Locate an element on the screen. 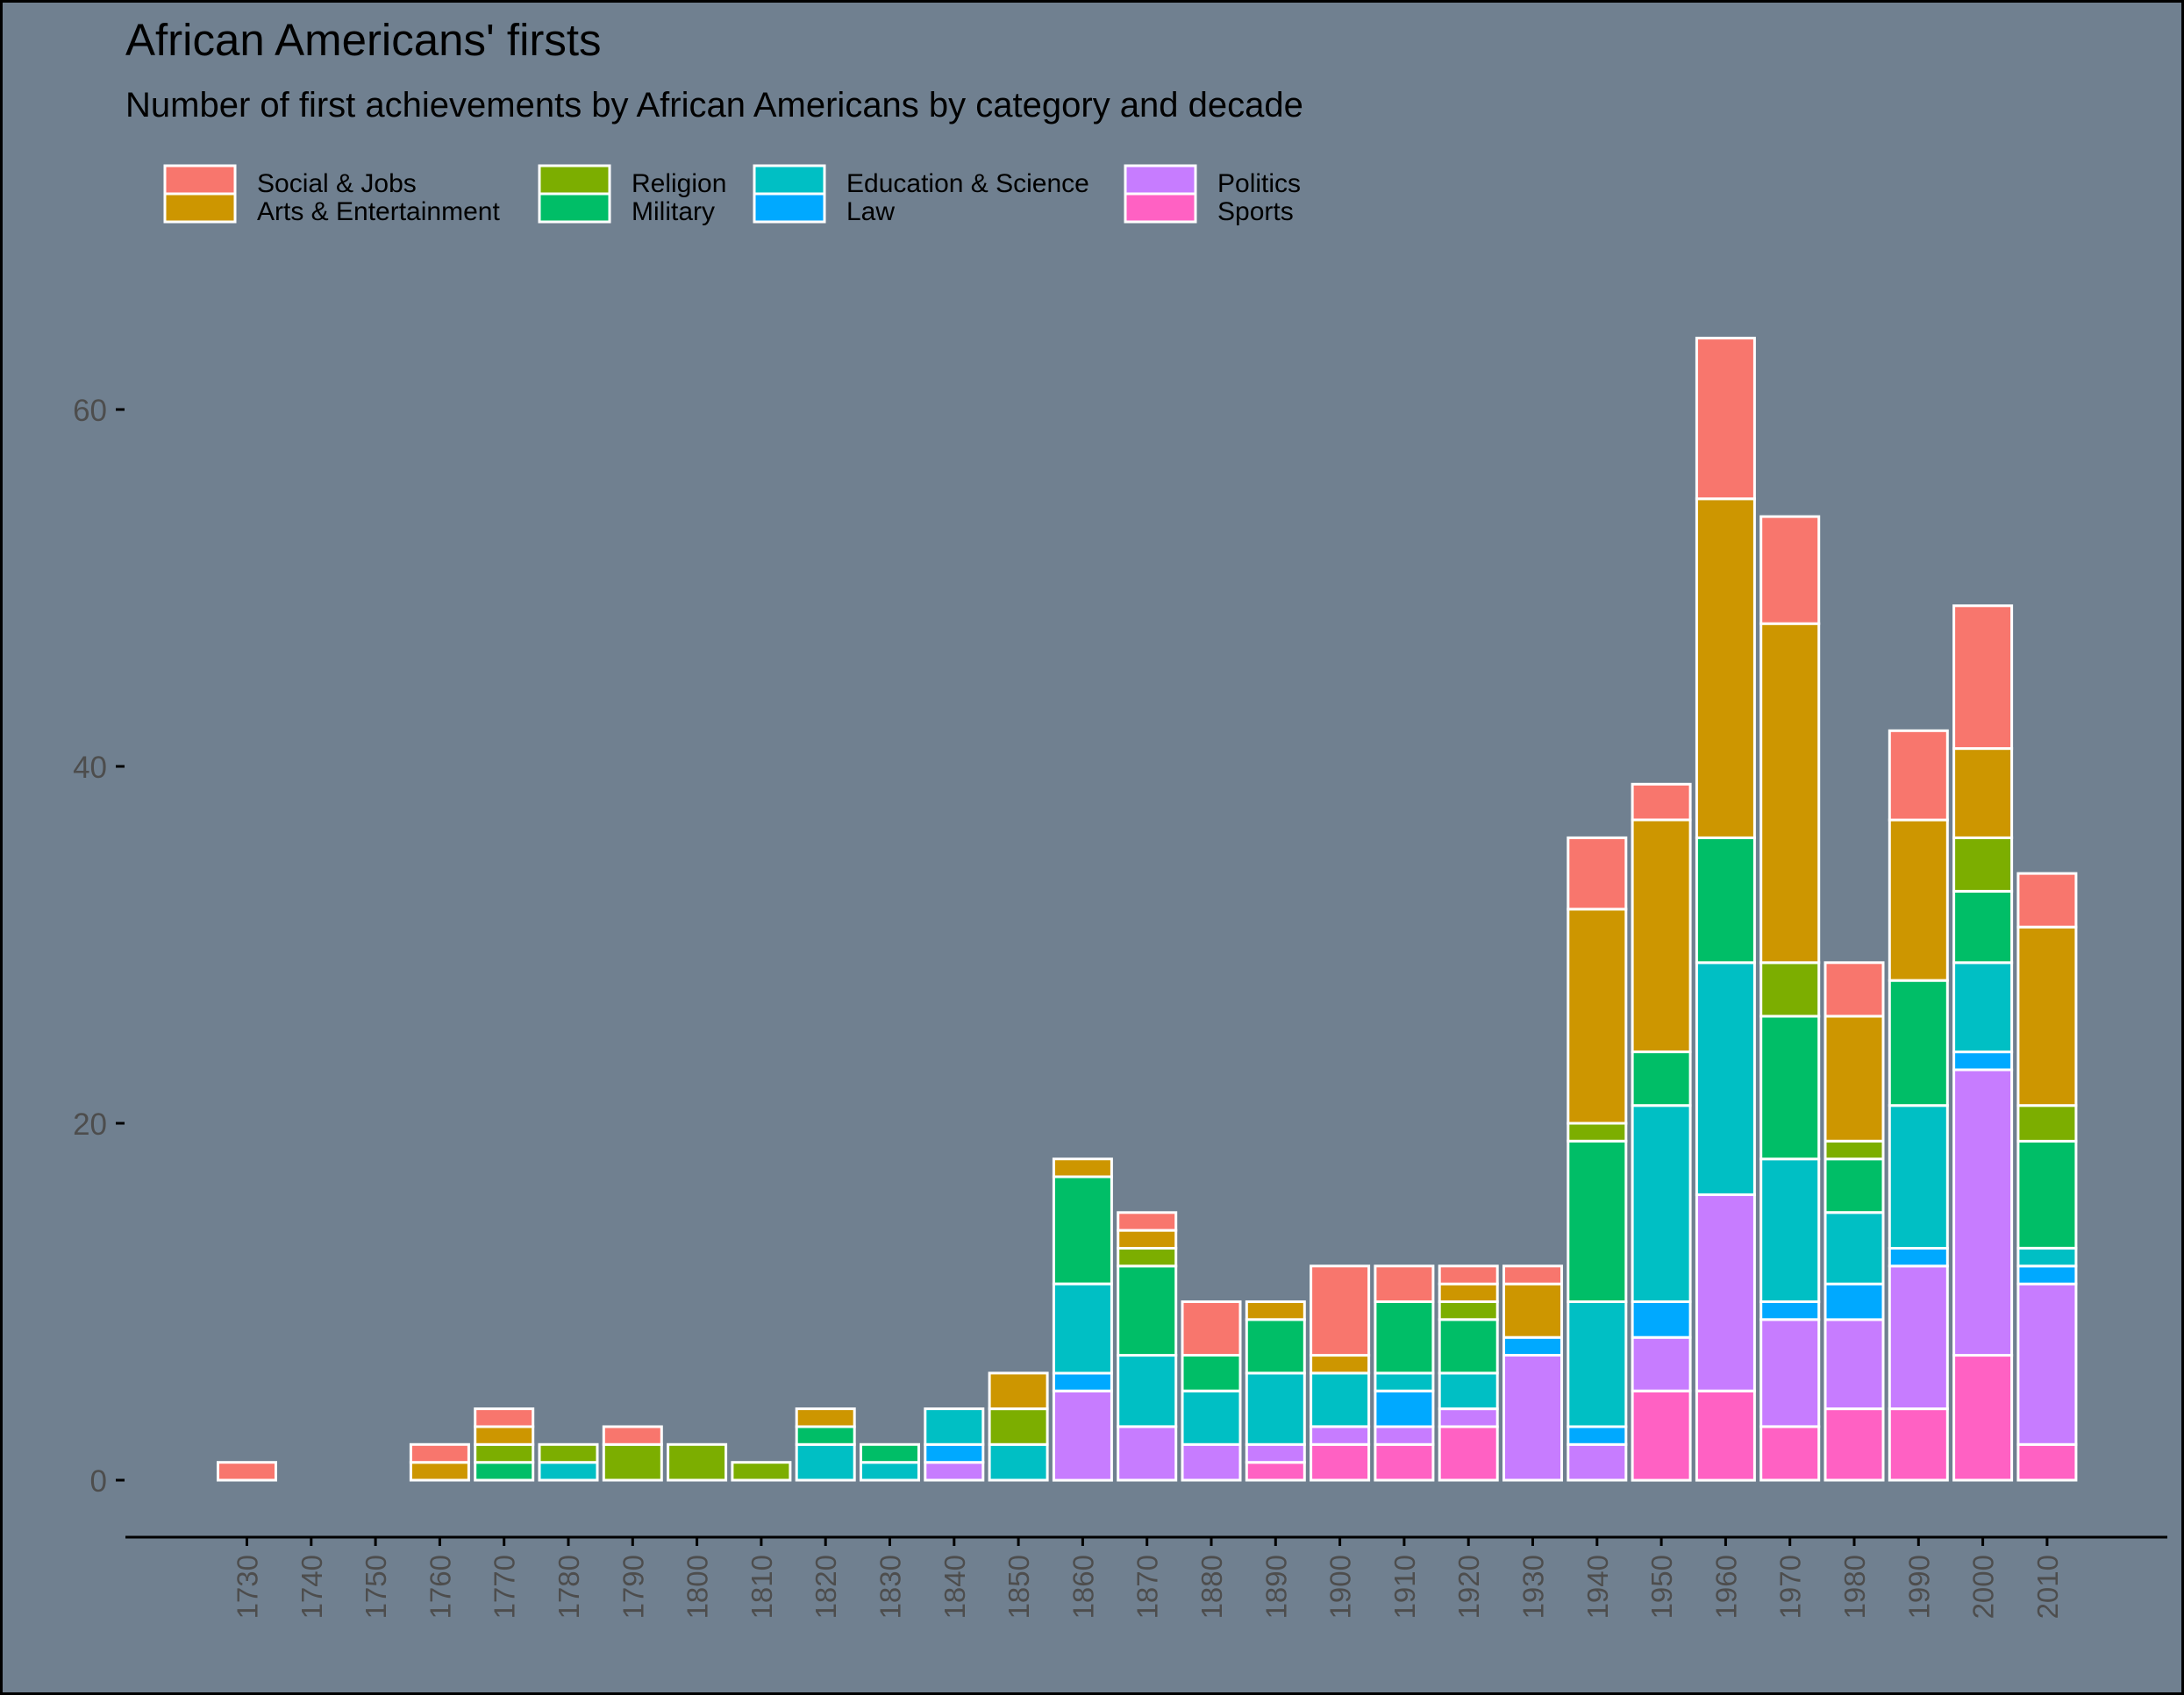 The image size is (2184, 1695). x-tick-label-1920: 1920 is located at coordinates (1468, 1587).